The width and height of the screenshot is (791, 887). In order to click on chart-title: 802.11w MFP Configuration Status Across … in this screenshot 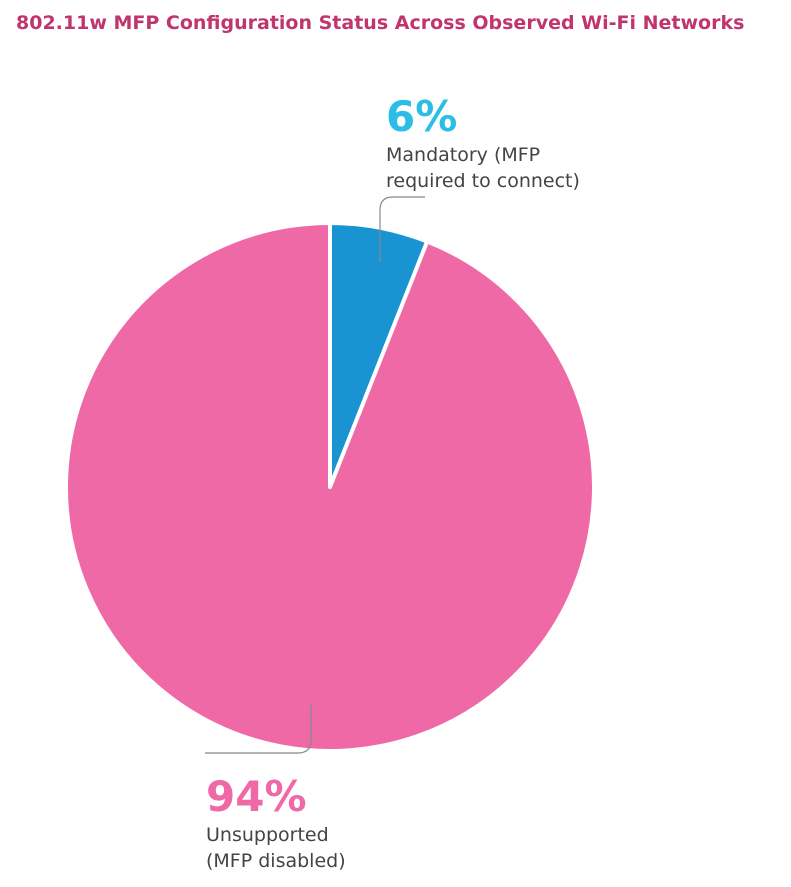, I will do `click(380, 23)`.